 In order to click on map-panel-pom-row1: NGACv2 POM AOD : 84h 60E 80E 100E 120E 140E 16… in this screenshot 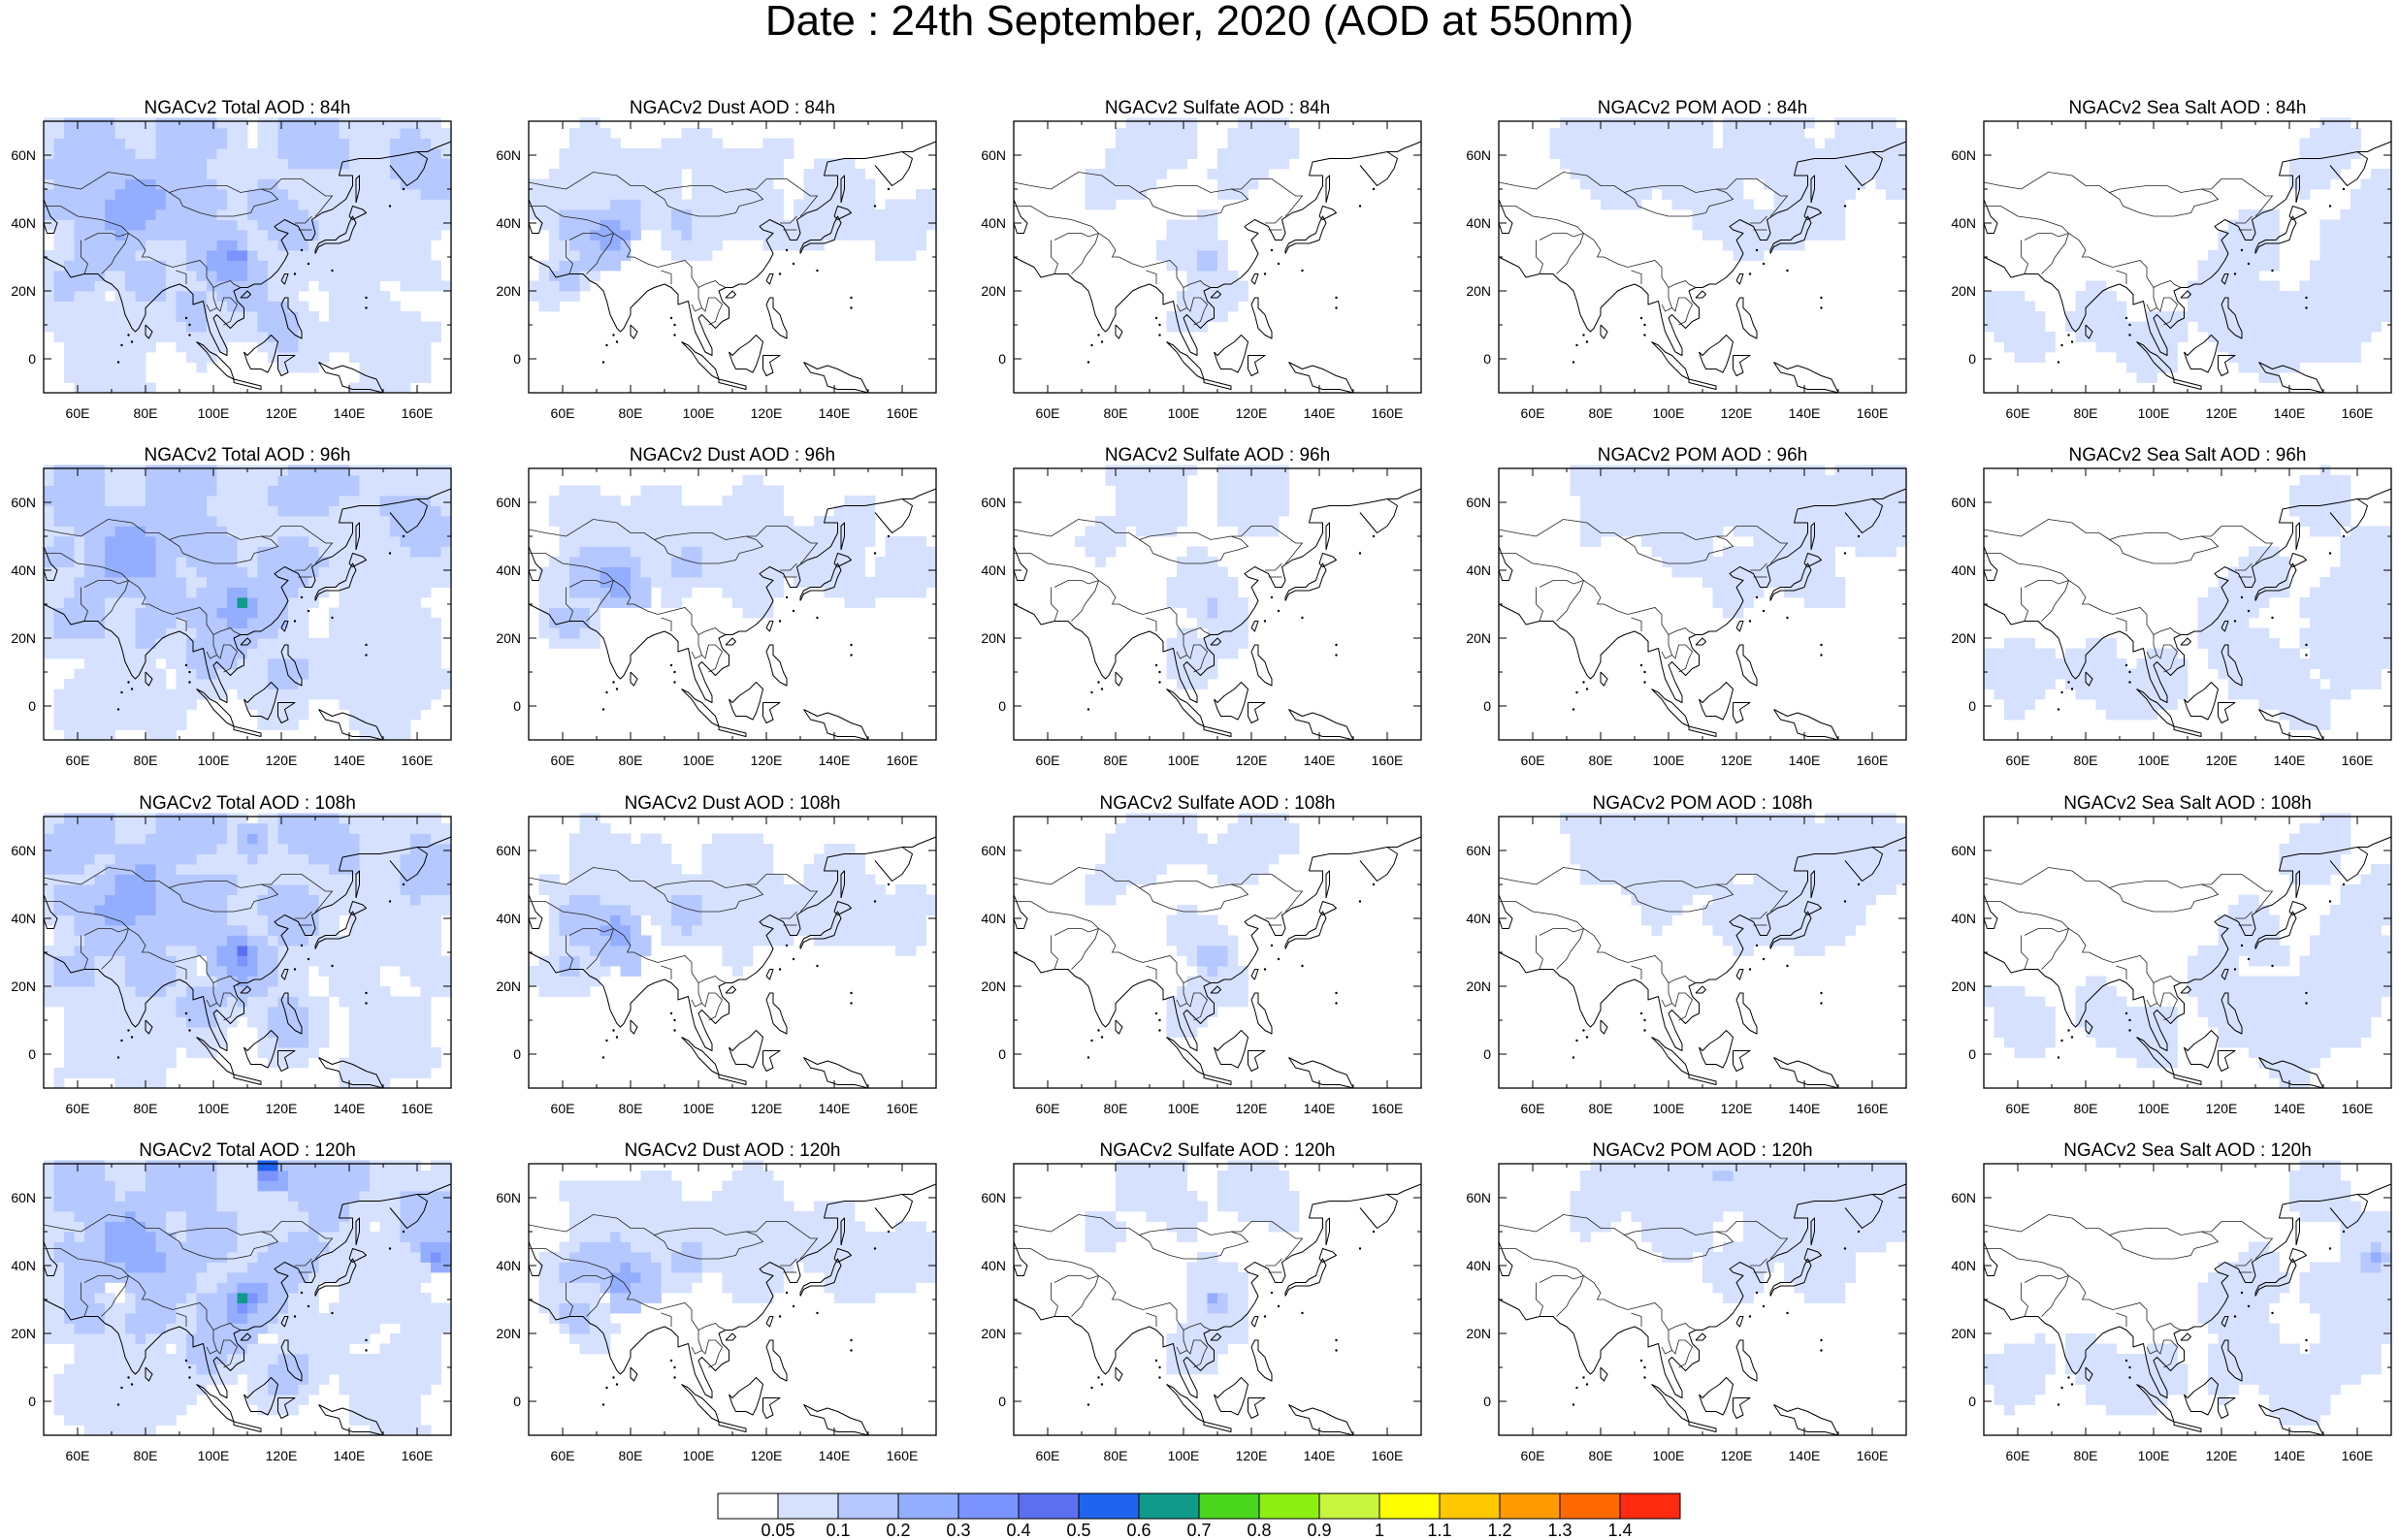, I will do `click(1687, 260)`.